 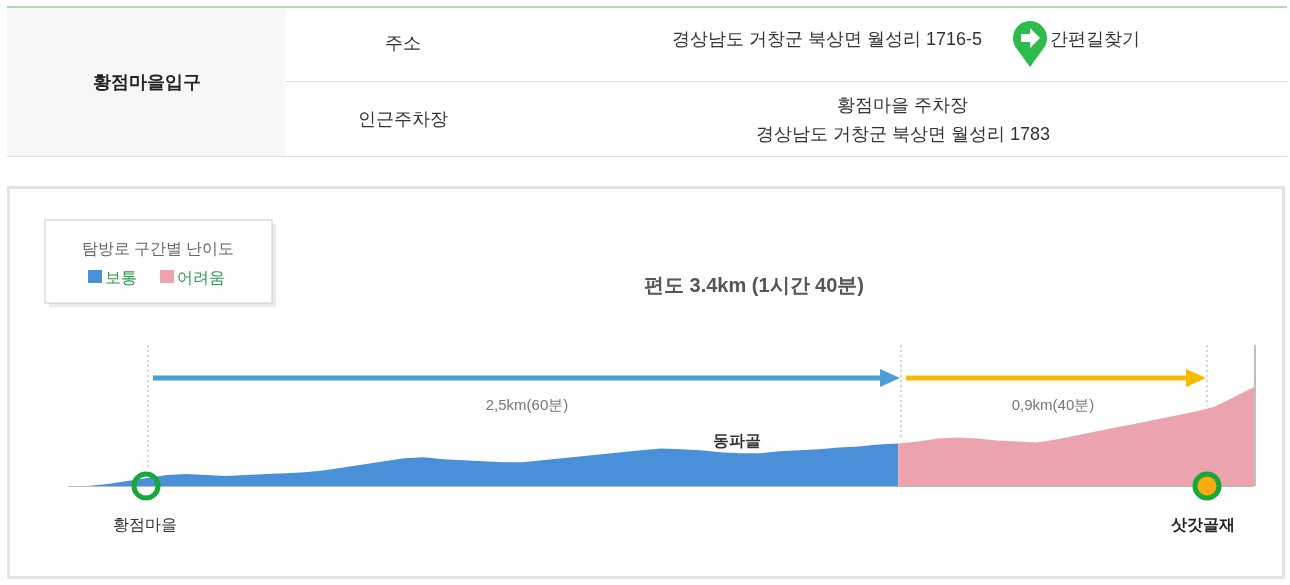 What do you see at coordinates (1053, 404) in the screenshot?
I see `annotation: 0,9km(40분)` at bounding box center [1053, 404].